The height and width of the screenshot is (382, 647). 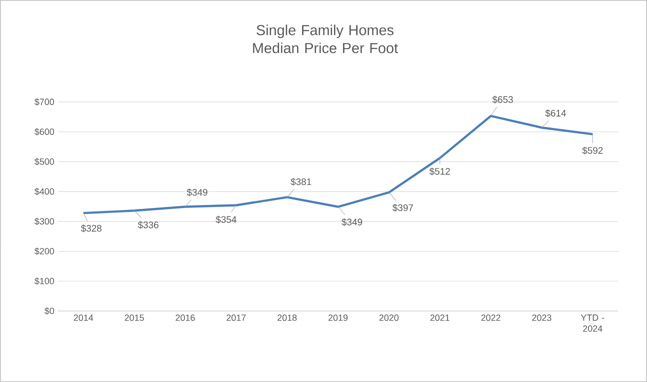 What do you see at coordinates (338, 317) in the screenshot?
I see `x-tick-label: 2019` at bounding box center [338, 317].